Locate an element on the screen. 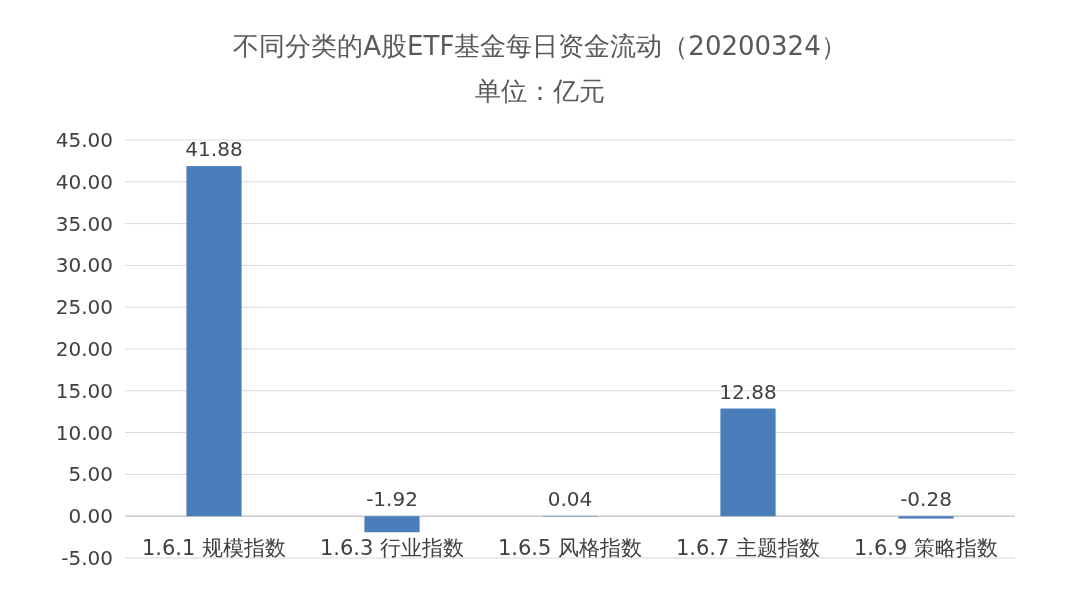 The image size is (1080, 606). y-tick-label: 25.00 is located at coordinates (84, 307).